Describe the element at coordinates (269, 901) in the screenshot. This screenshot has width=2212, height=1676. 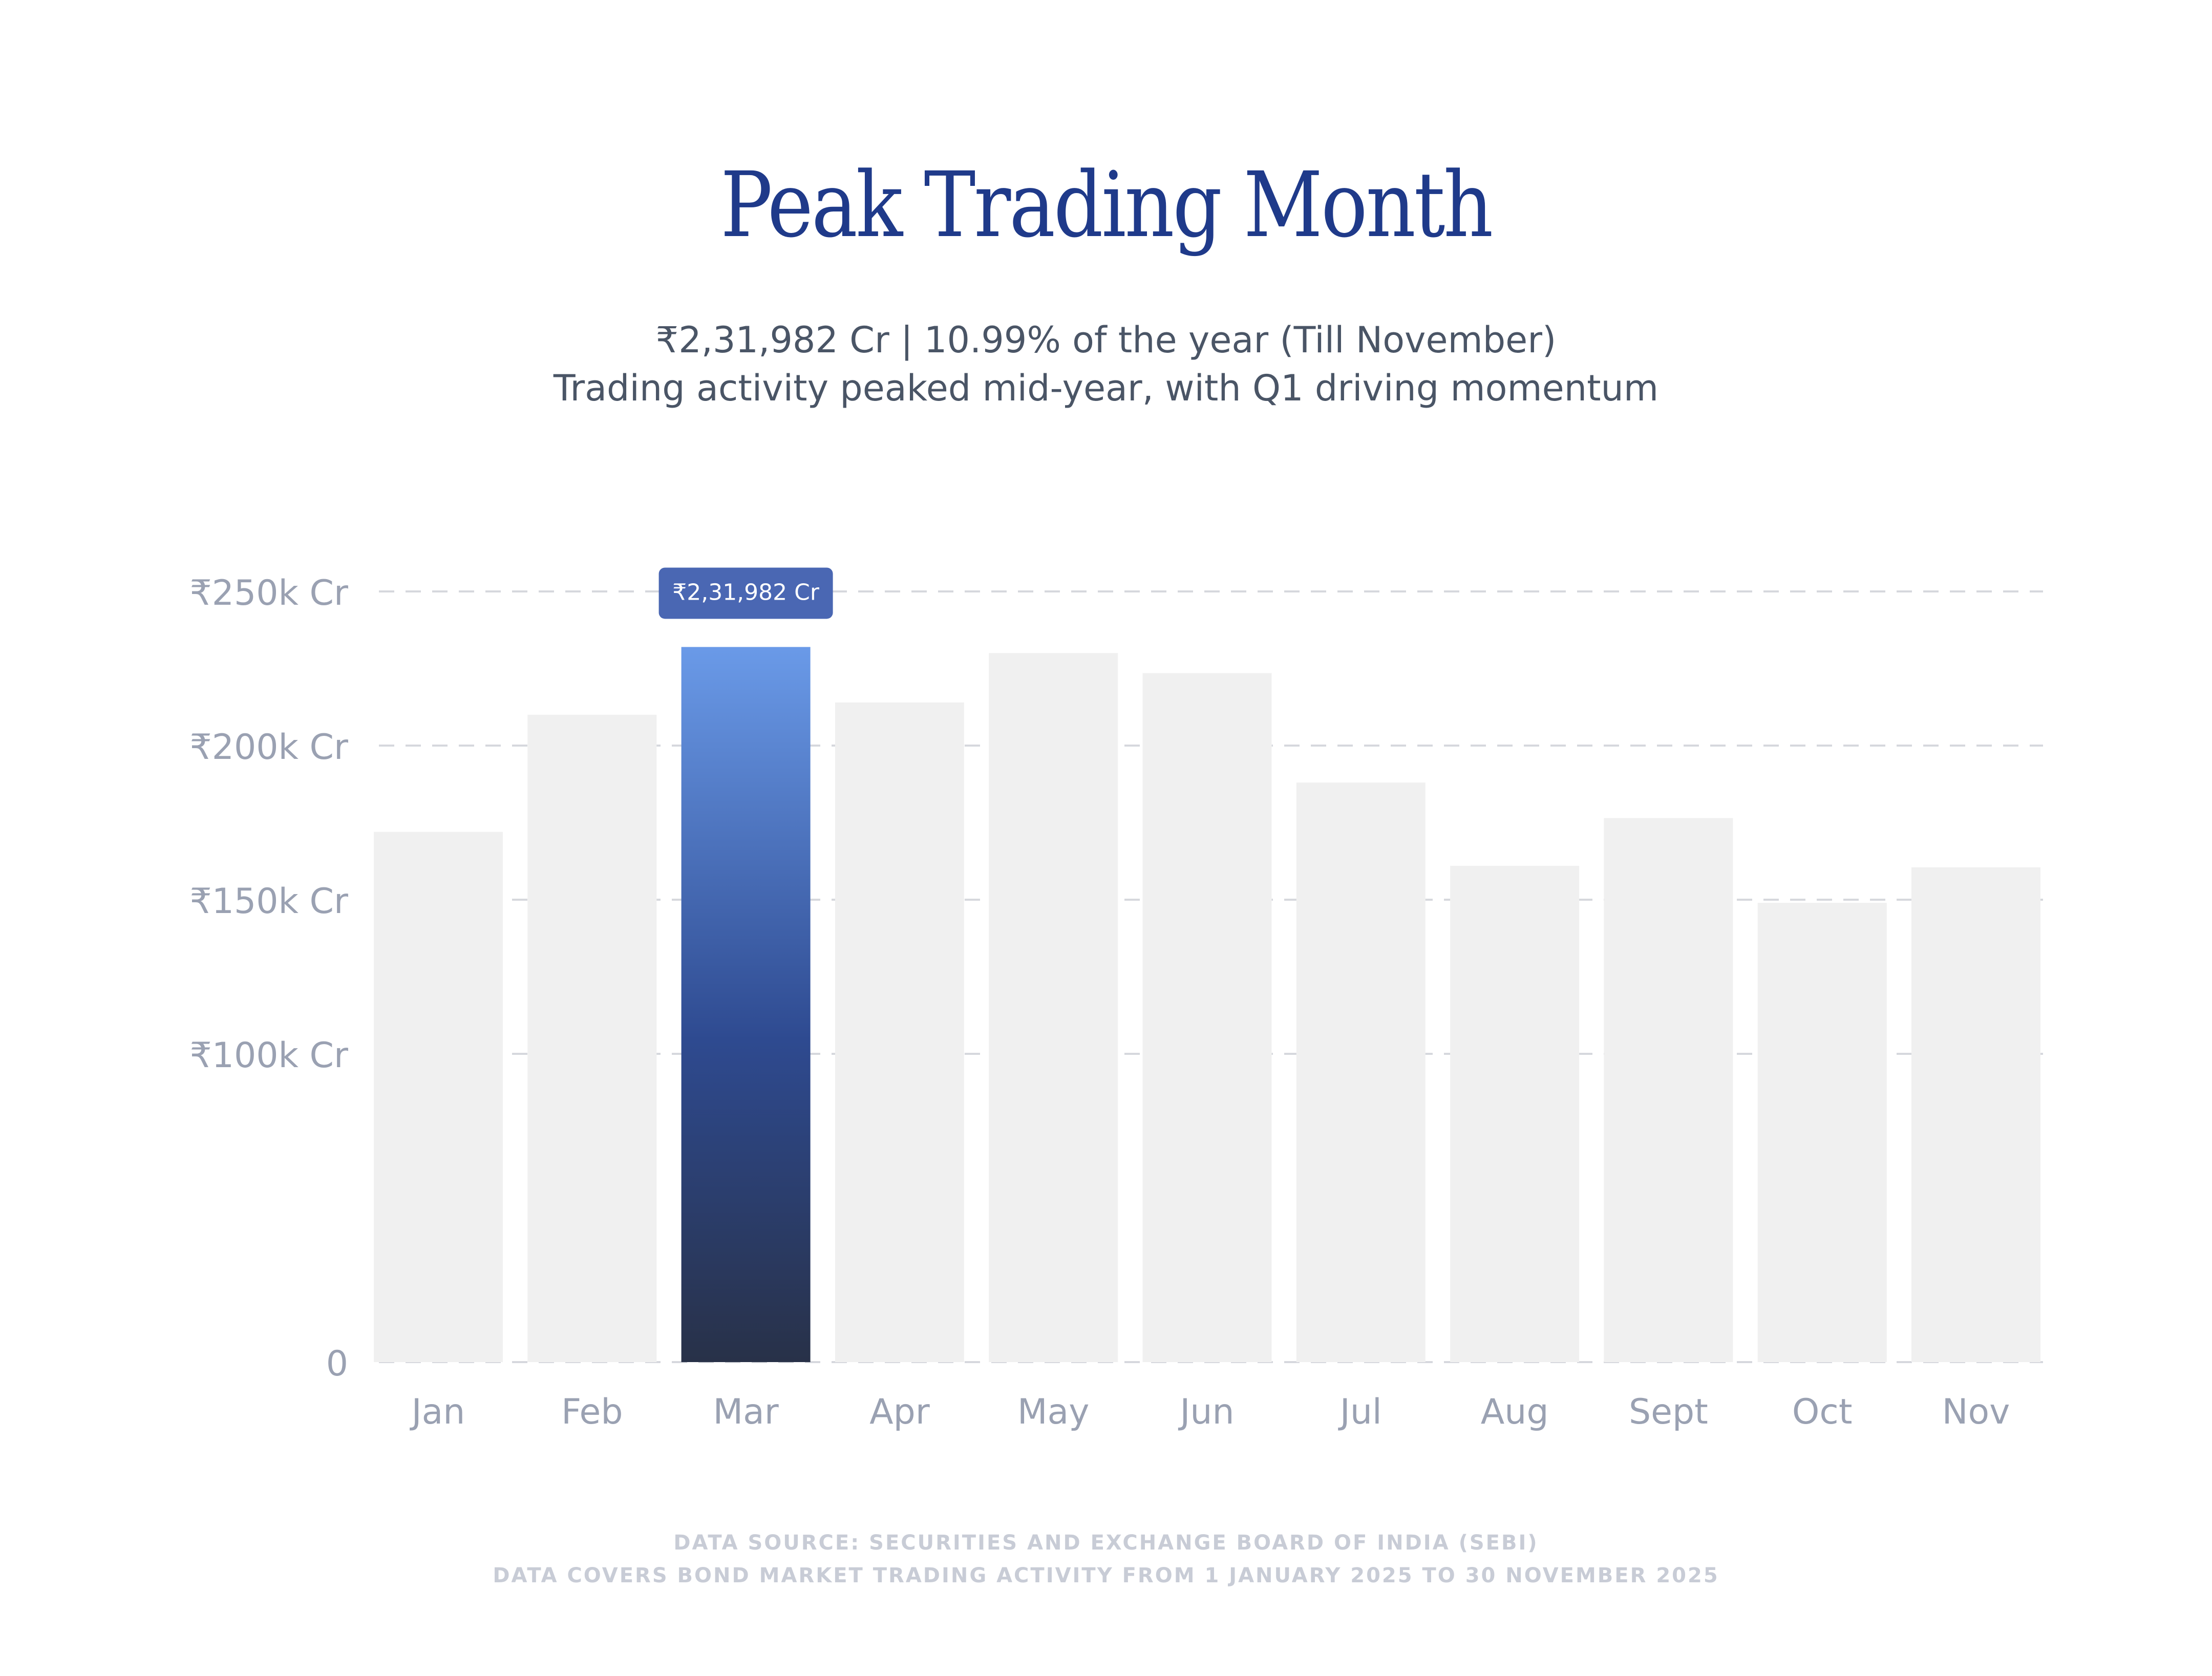
I see `y-tick-label: ₹150k Cr` at that location.